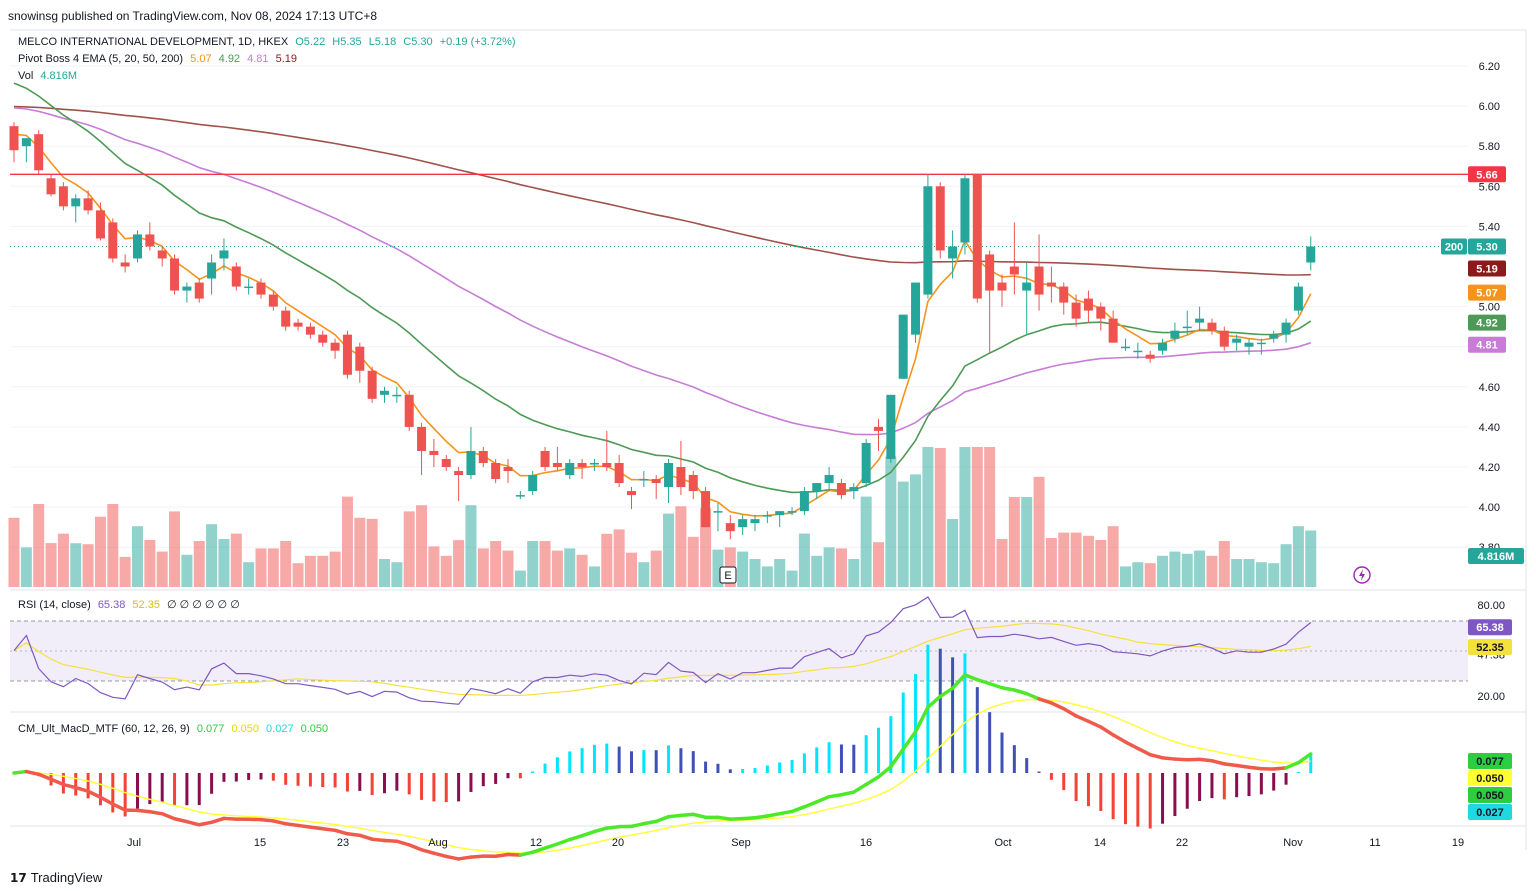 The height and width of the screenshot is (891, 1536). I want to click on rsi-legend: RSI (14, close) 65.38 52.35 ∅ ∅ ∅ ∅ ∅ ∅, so click(131, 604).